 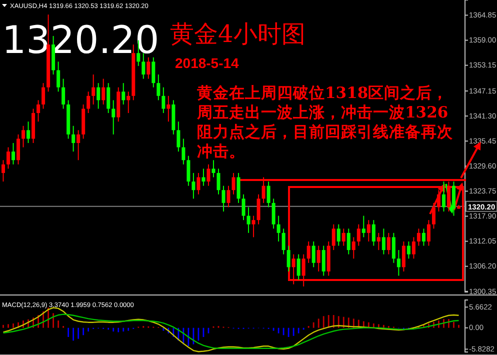 What do you see at coordinates (207, 63) in the screenshot?
I see `text: 2018-5-14` at bounding box center [207, 63].